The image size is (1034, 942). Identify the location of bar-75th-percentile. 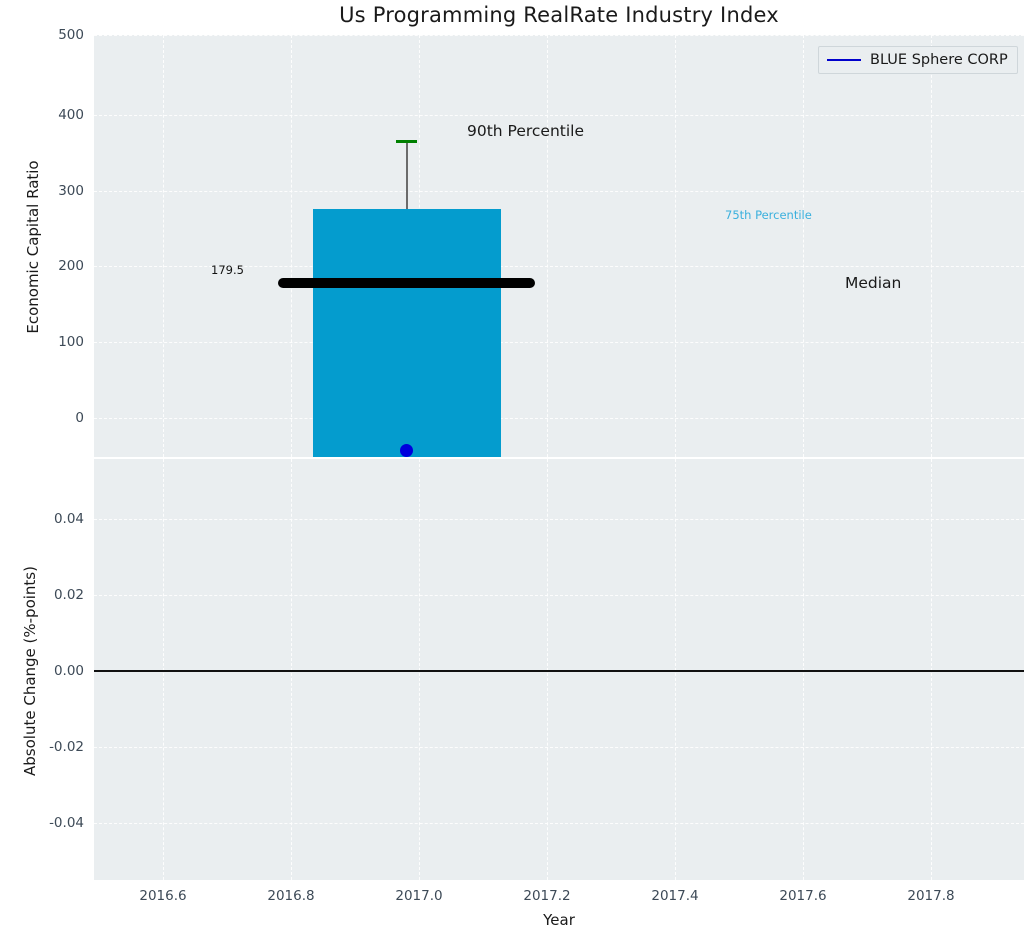
(407, 333).